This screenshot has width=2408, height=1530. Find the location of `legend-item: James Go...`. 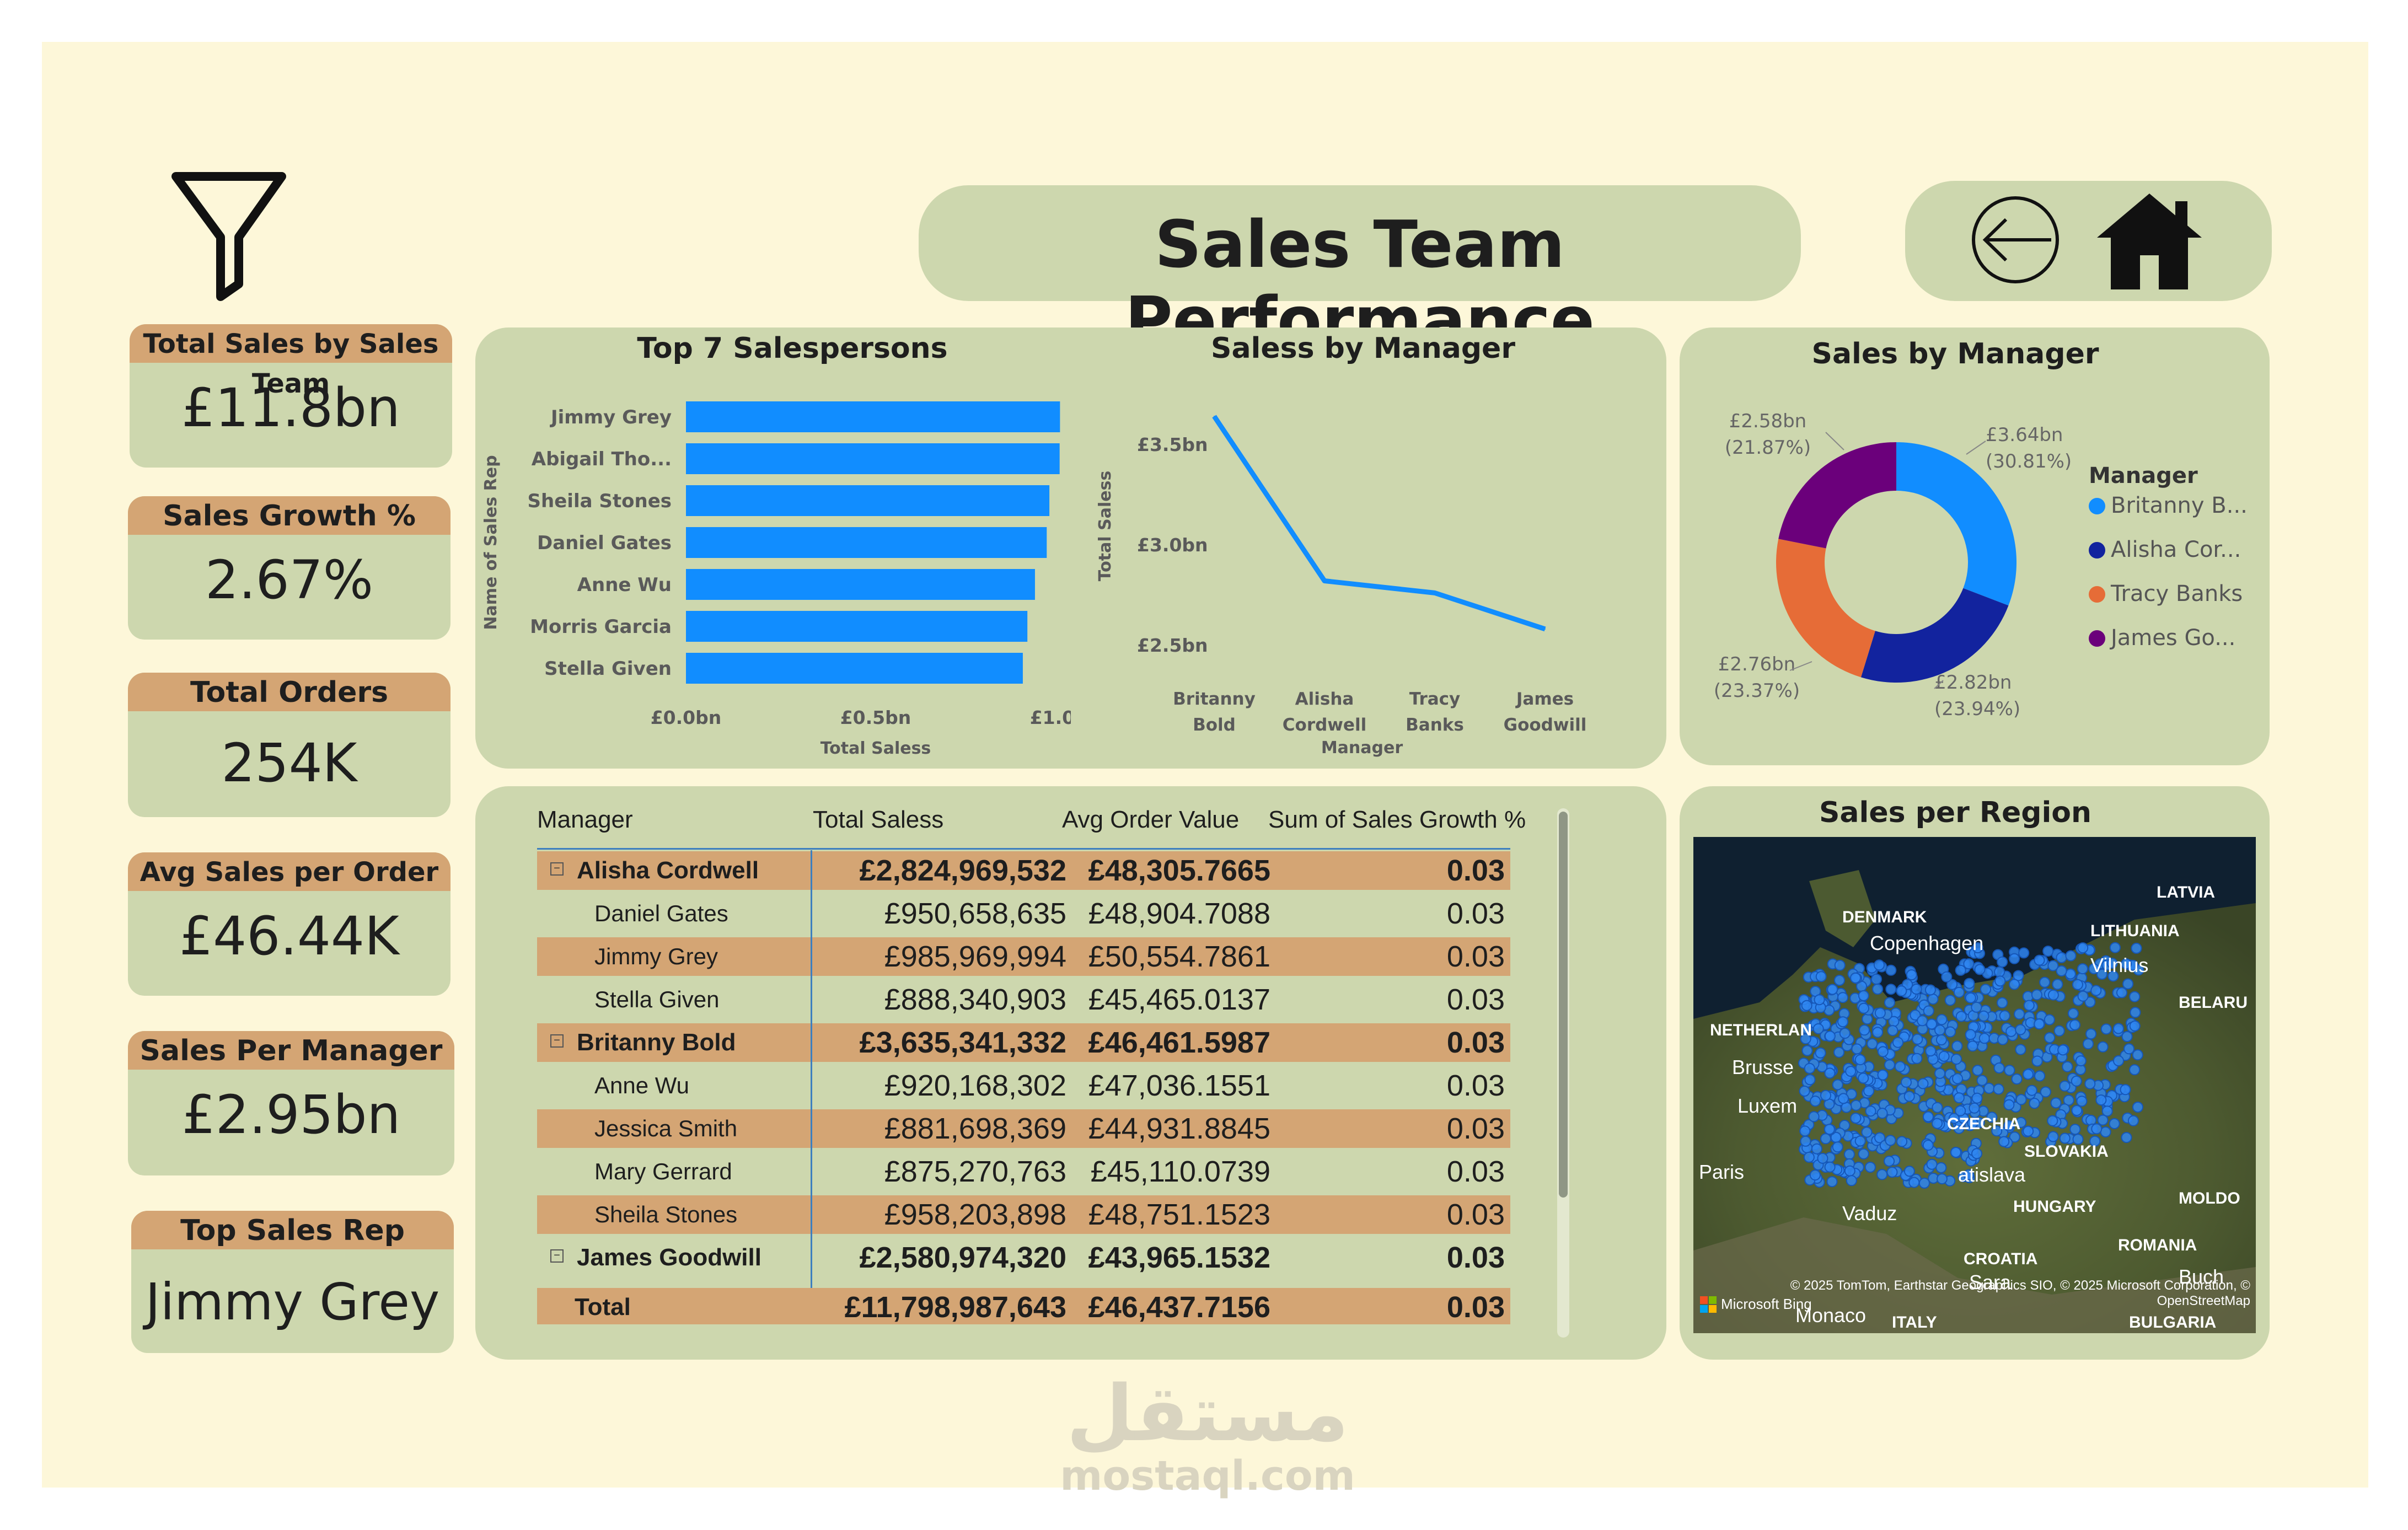

legend-item: James Go... is located at coordinates (2172, 638).